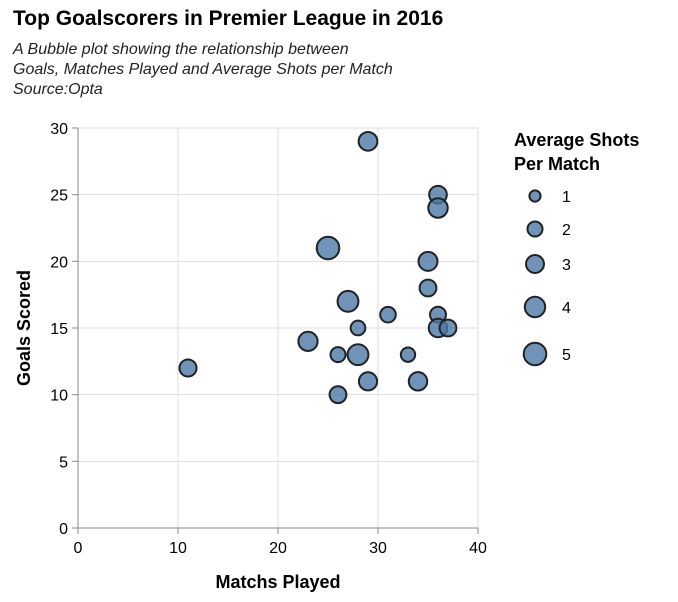 Image resolution: width=678 pixels, height=602 pixels. I want to click on y-tick-label: 25, so click(59, 196).